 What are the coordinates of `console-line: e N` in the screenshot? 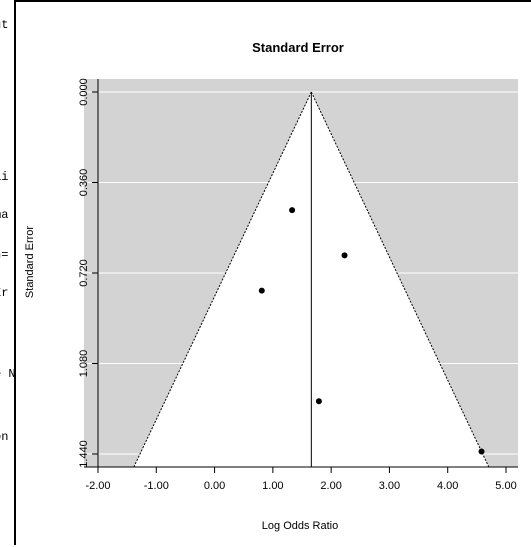 It's located at (8, 374).